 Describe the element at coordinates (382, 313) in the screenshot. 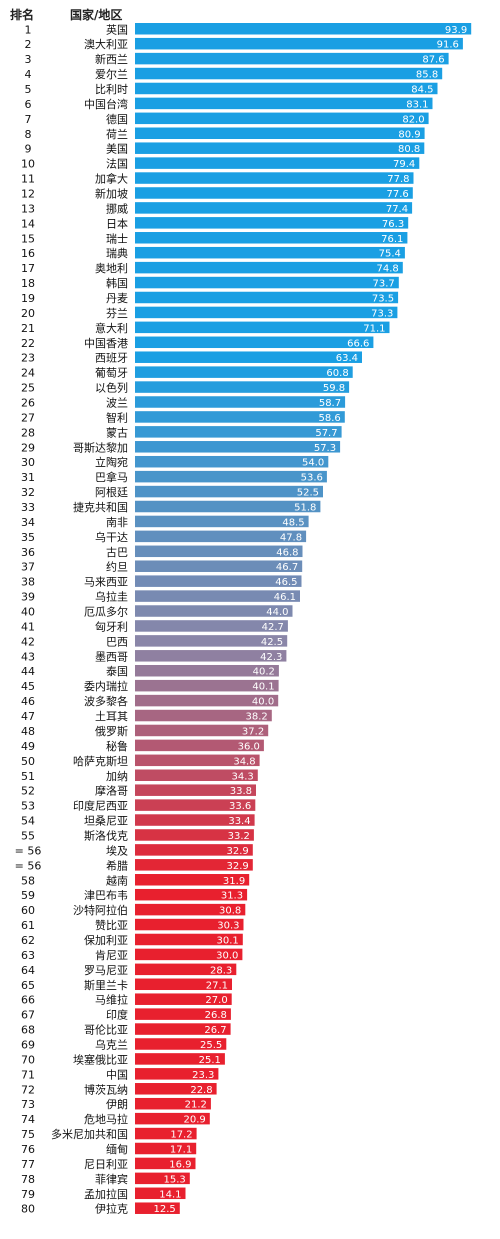

I see `value-label: 73.3` at that location.